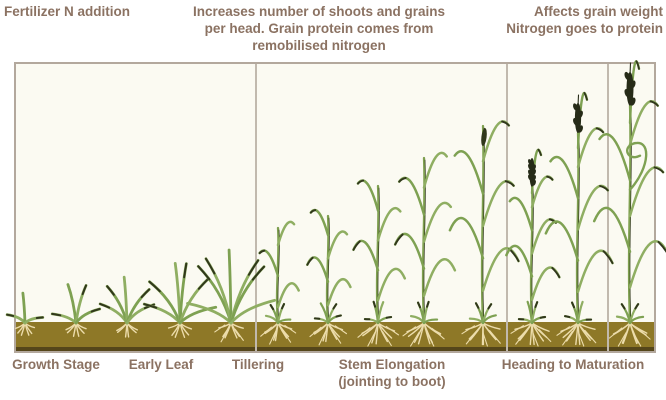  Describe the element at coordinates (598, 11) in the screenshot. I see `grain-weight-note-line1: Affects grain weight` at that location.